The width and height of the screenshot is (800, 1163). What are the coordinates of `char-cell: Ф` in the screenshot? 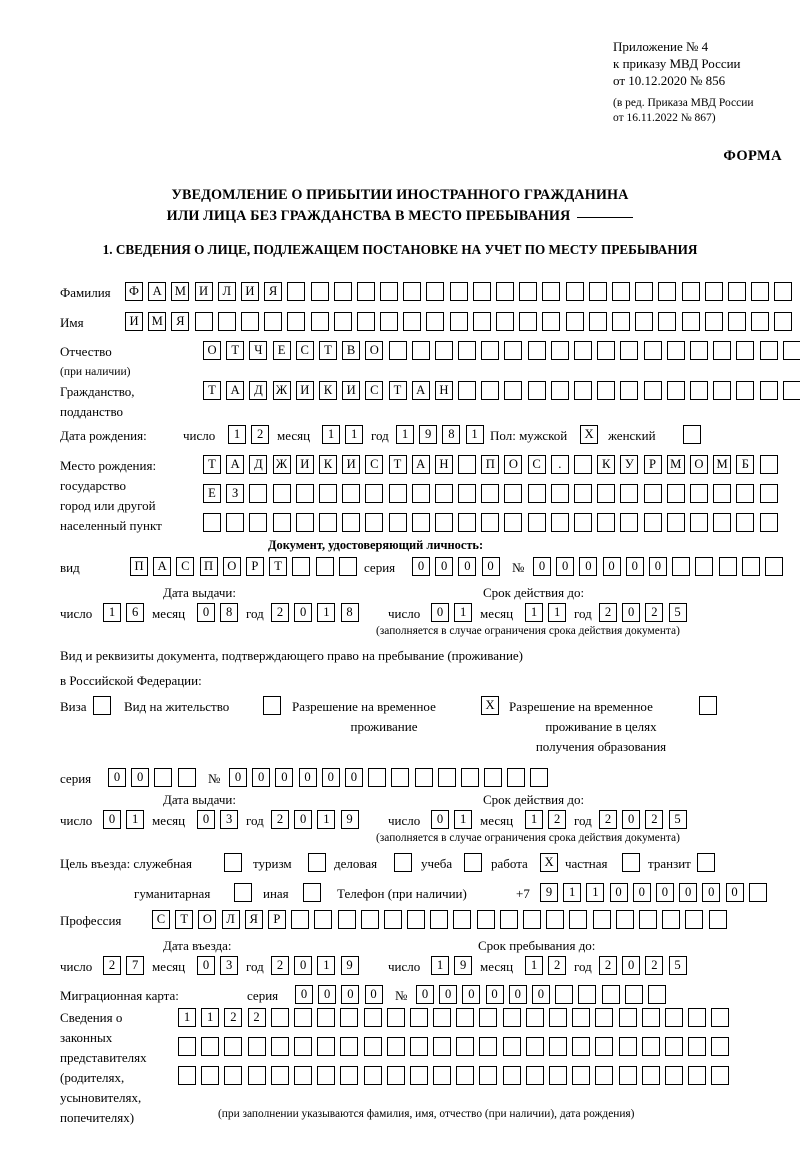 It's located at (134, 291).